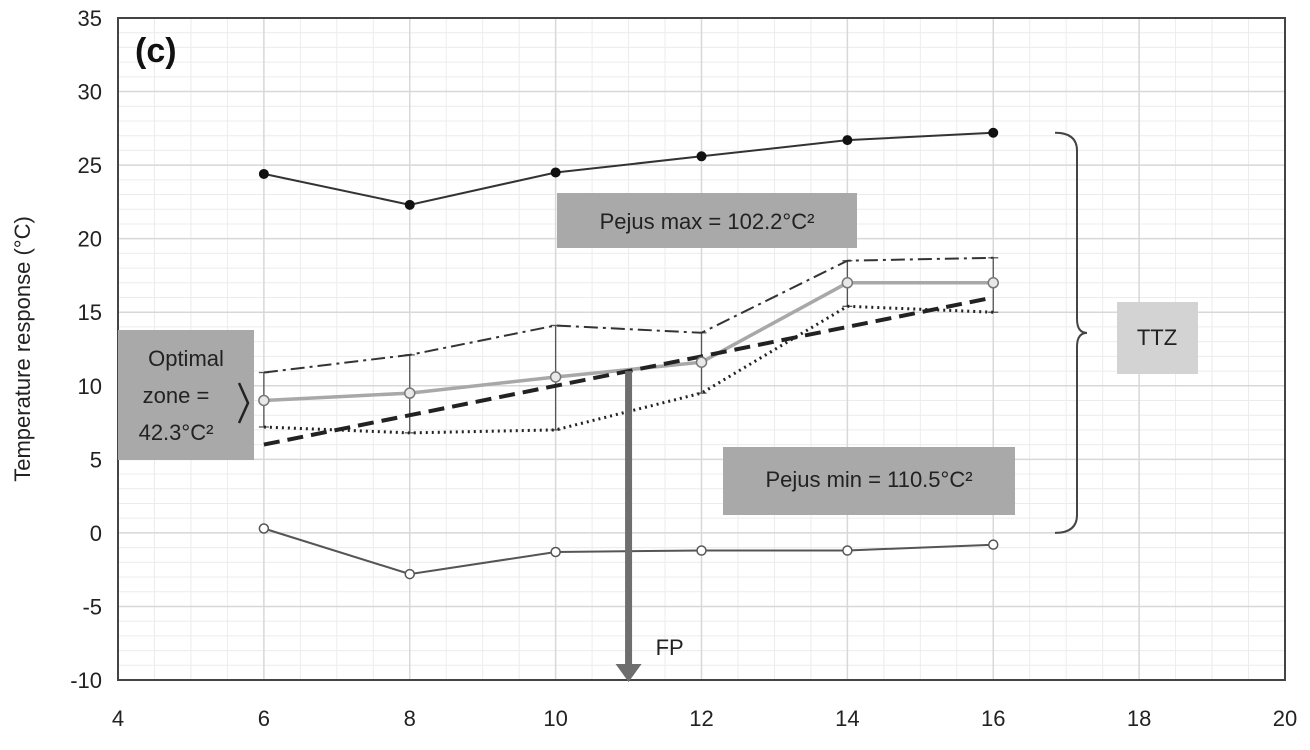  I want to click on ttz-label: TTZ, so click(1157, 337).